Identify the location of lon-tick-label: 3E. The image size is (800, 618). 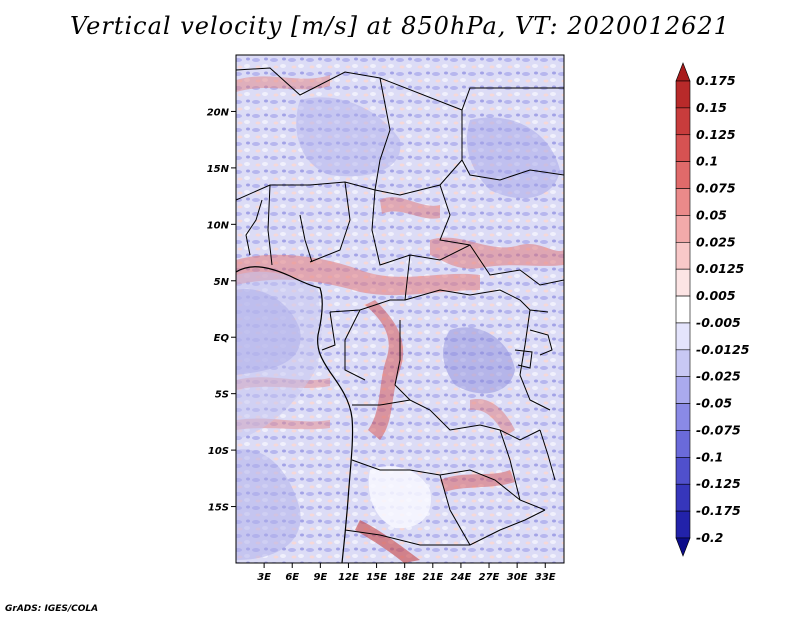
(264, 577).